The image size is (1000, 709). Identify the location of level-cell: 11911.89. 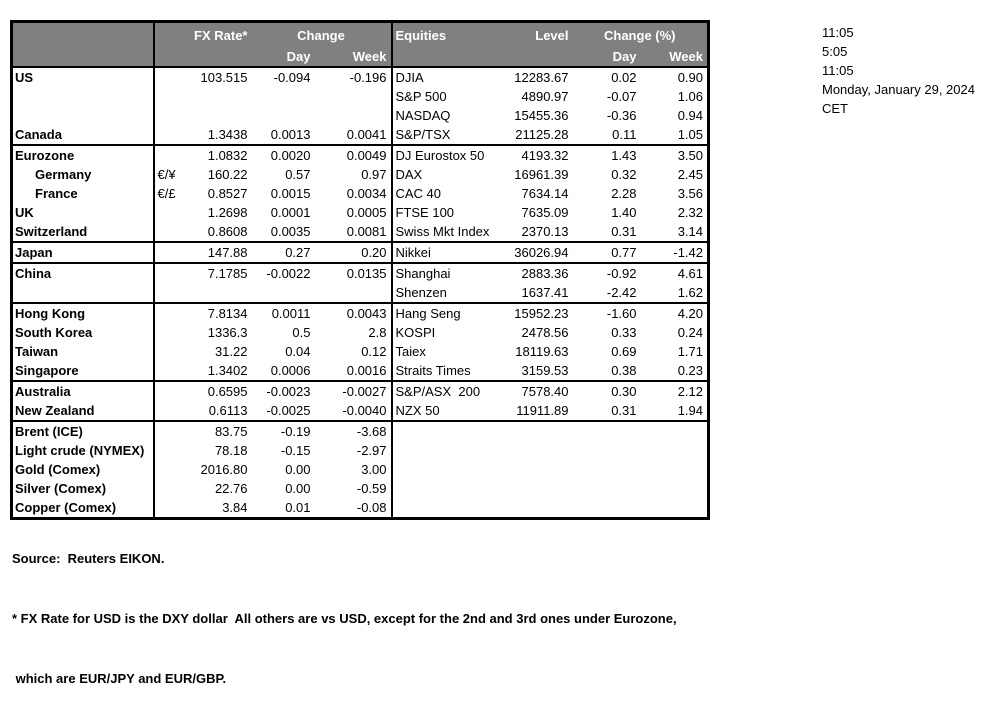
(533, 411).